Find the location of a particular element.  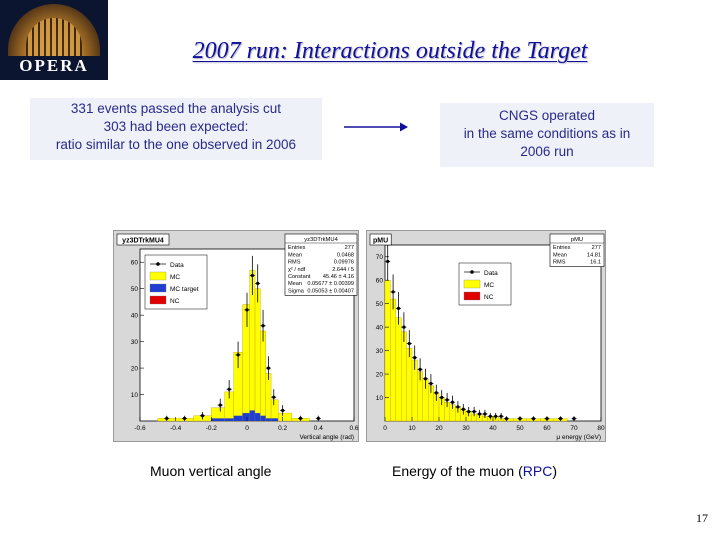

y-tick-label: 10 is located at coordinates (380, 398).